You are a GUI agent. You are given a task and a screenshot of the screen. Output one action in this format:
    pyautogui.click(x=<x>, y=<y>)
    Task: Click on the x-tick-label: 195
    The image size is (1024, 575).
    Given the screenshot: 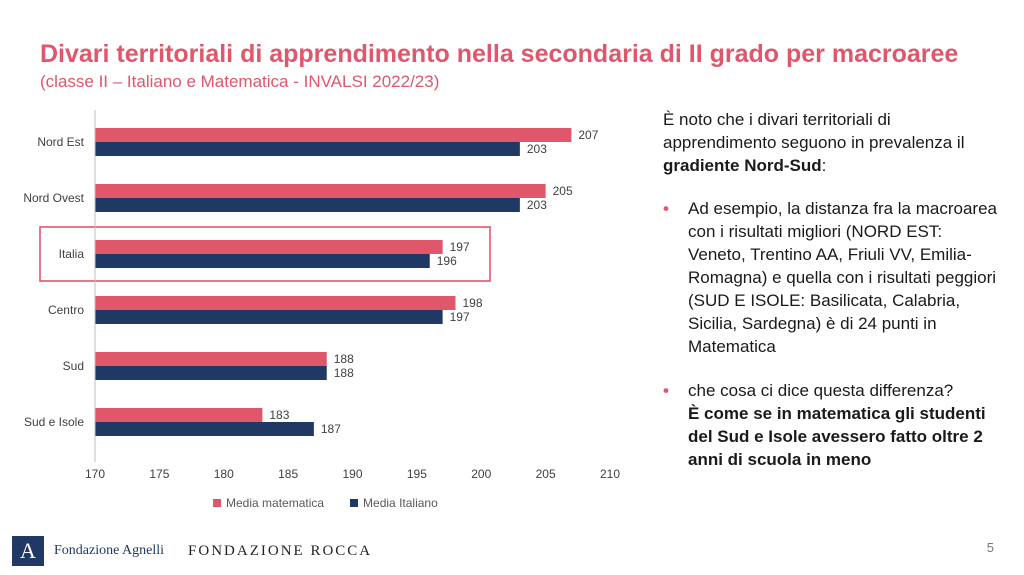 What is the action you would take?
    pyautogui.click(x=417, y=474)
    